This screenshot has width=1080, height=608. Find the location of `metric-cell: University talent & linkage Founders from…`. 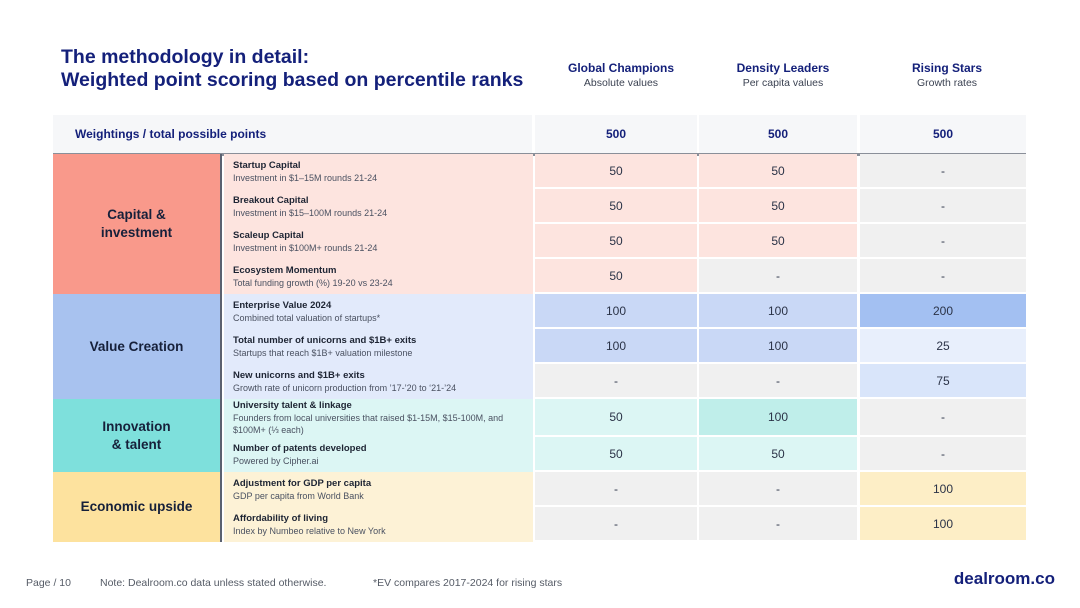

metric-cell: University talent & linkage Founders from… is located at coordinates (378, 418).